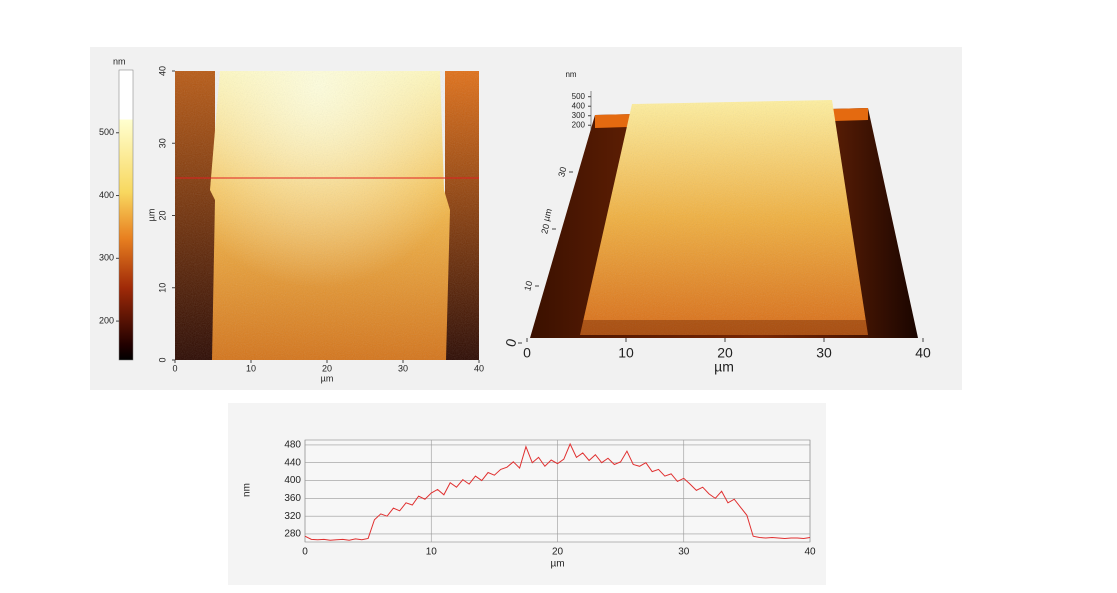 Image resolution: width=1117 pixels, height=593 pixels. I want to click on y-tick-label: 280, so click(292, 534).